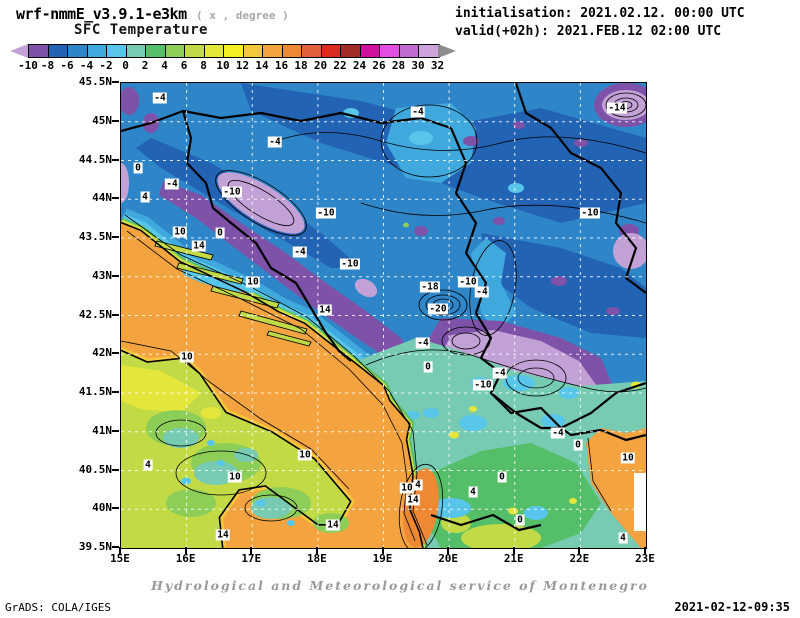 This screenshot has height=618, width=800. I want to click on colorbar-tick-label: 26, so click(379, 65).